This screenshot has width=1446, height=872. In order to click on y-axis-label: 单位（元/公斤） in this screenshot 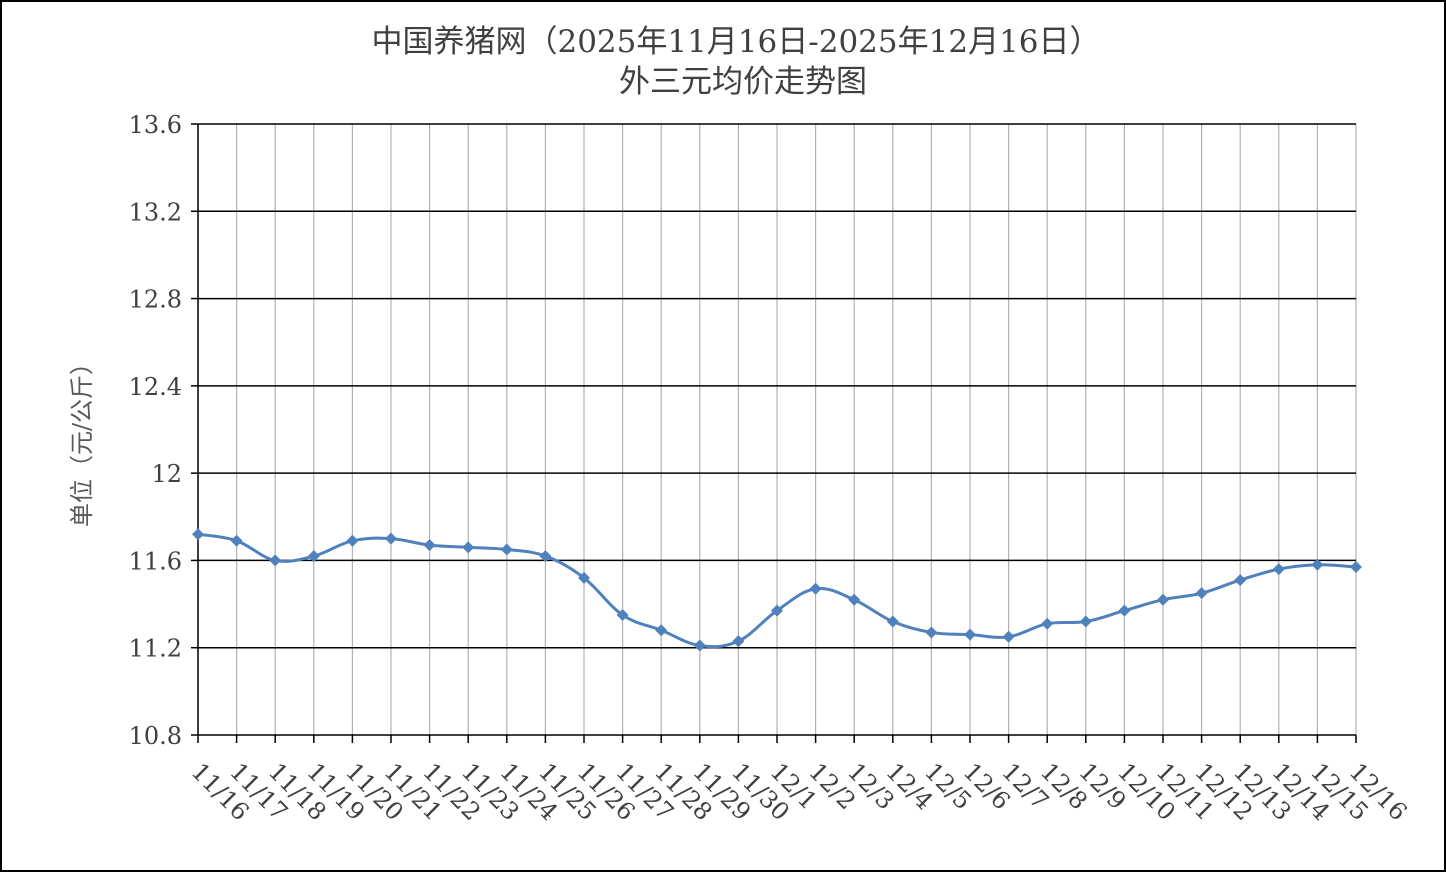, I will do `click(82, 439)`.